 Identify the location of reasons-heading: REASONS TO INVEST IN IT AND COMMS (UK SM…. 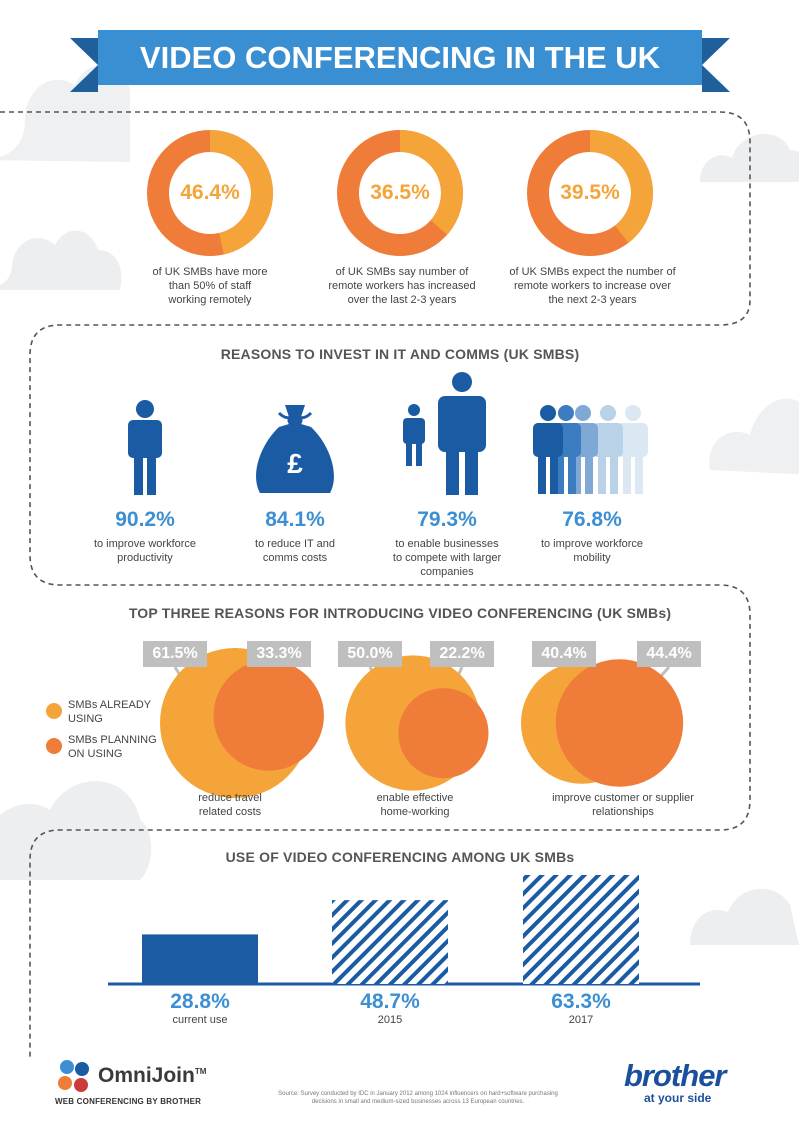
(400, 354).